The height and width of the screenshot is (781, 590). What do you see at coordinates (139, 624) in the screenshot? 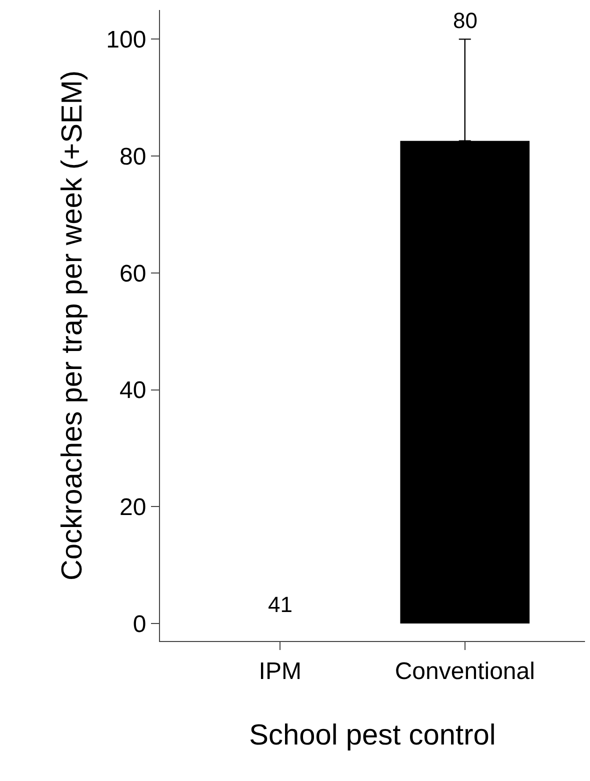
I see `y-tick-label: 0` at bounding box center [139, 624].